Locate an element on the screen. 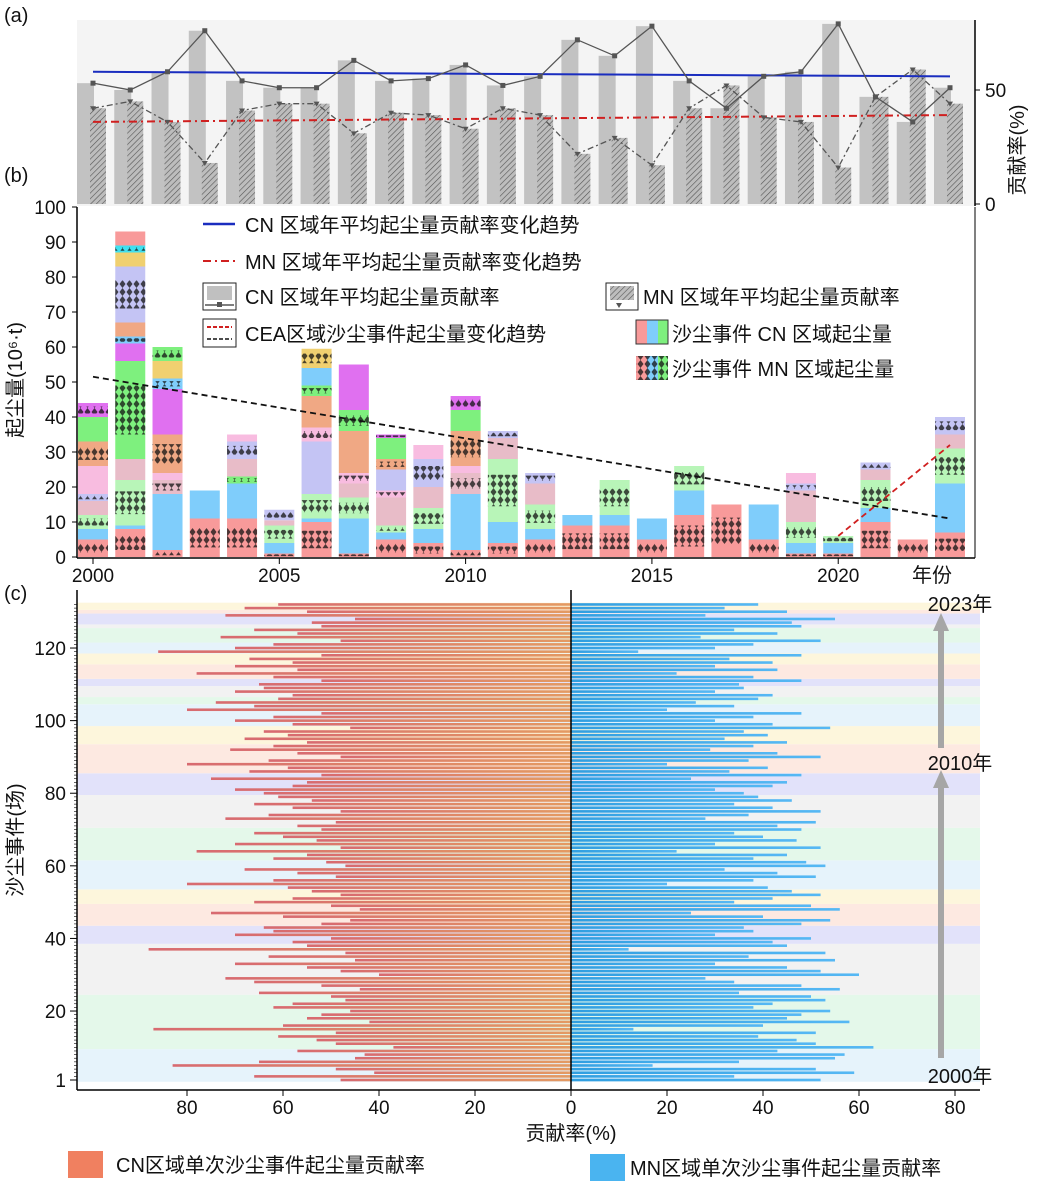 The height and width of the screenshot is (1185, 1039). mn-rate-line is located at coordinates (521, 118).